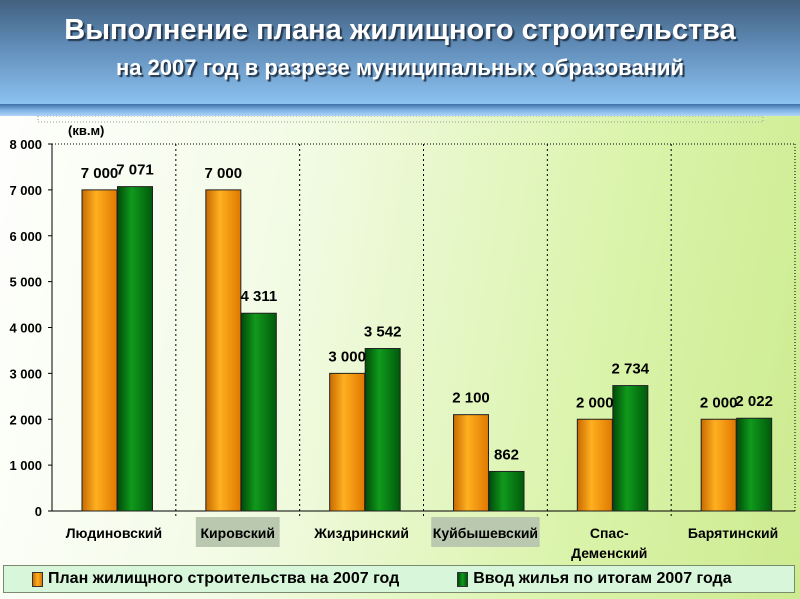 The width and height of the screenshot is (800, 599). Describe the element at coordinates (609, 533) in the screenshot. I see `x-tick-label: Спас-` at that location.